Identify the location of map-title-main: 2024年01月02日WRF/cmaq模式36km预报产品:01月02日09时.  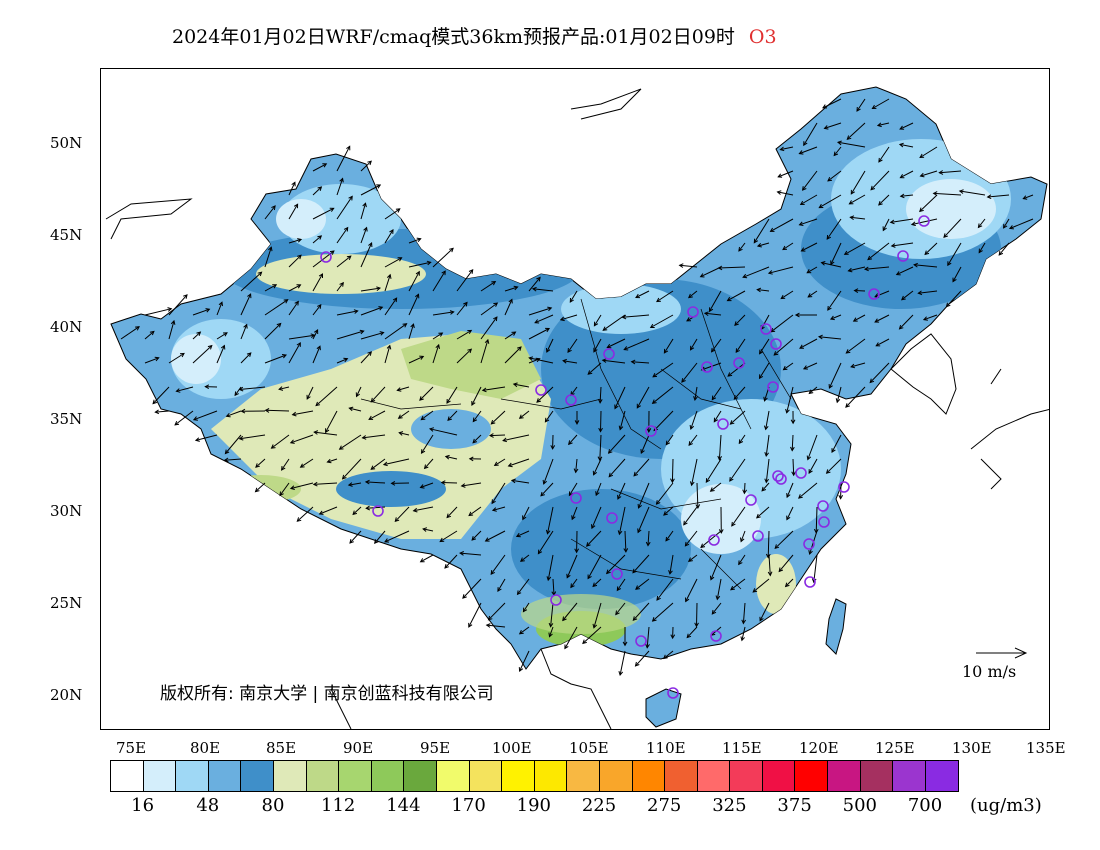
(453, 37).